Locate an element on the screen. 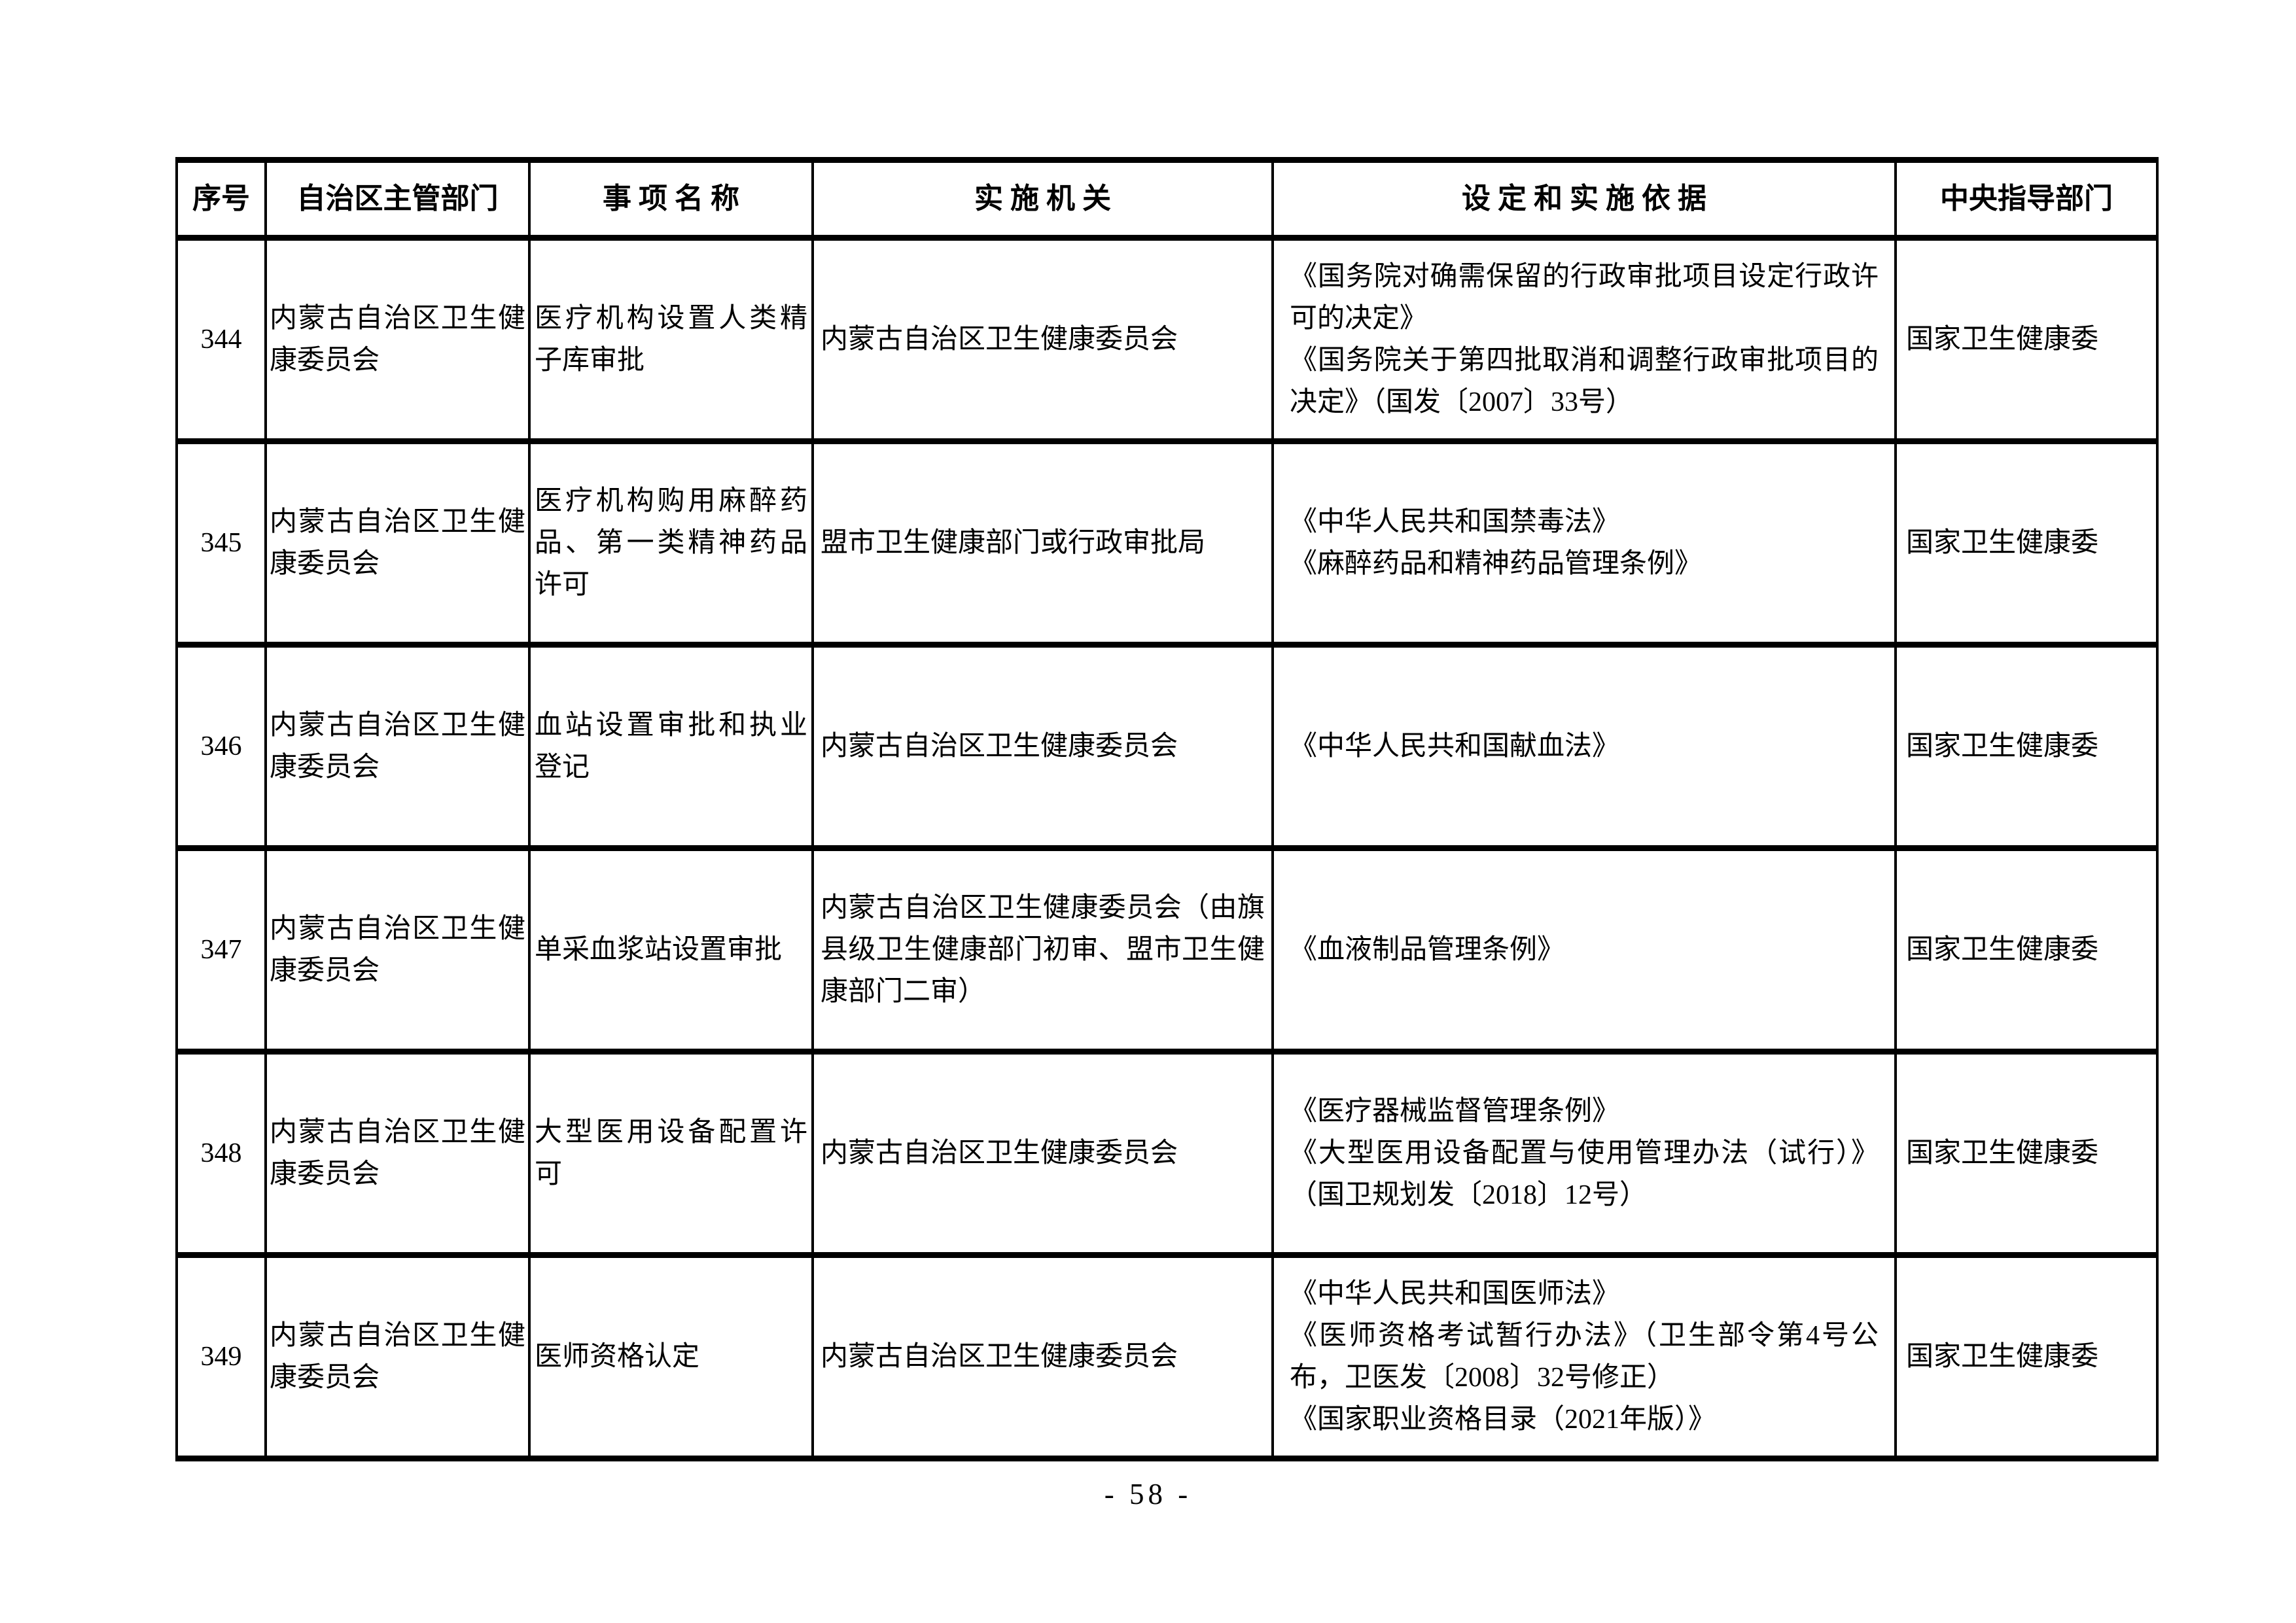 Image resolution: width=2296 pixels, height=1623 pixels. row-number: 345 is located at coordinates (221, 543).